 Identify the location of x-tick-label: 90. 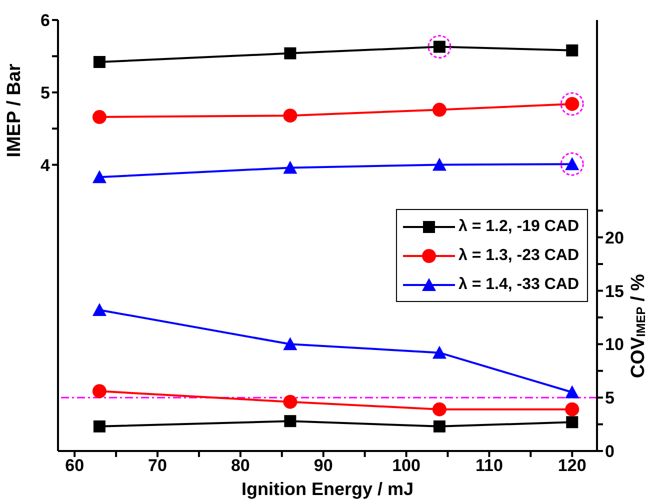
(323, 466).